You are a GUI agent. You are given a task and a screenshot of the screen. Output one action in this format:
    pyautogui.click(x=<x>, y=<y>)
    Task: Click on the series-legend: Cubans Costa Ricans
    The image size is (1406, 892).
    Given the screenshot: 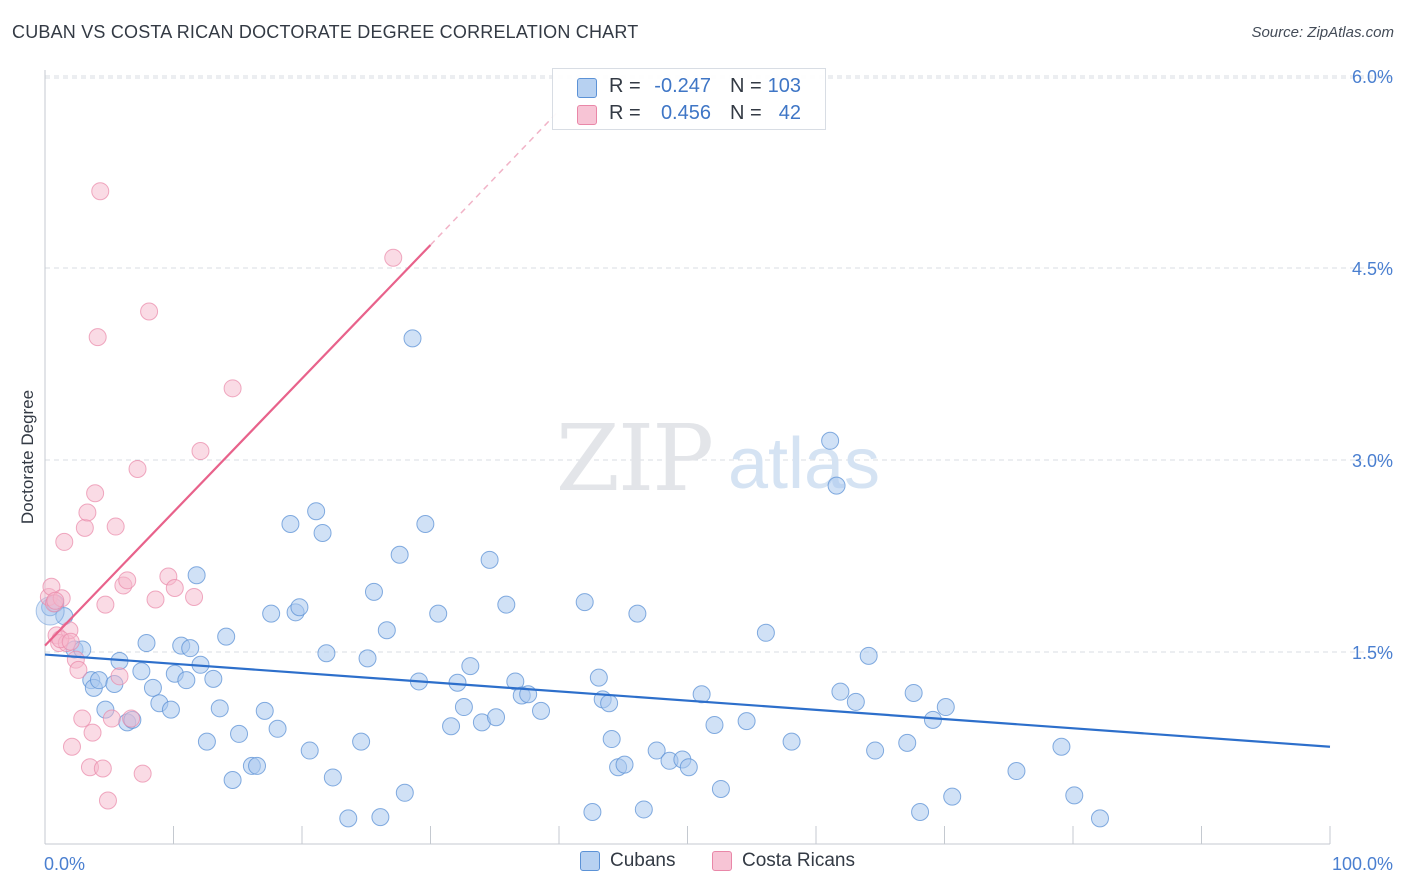 What is the action you would take?
    pyautogui.click(x=703, y=865)
    